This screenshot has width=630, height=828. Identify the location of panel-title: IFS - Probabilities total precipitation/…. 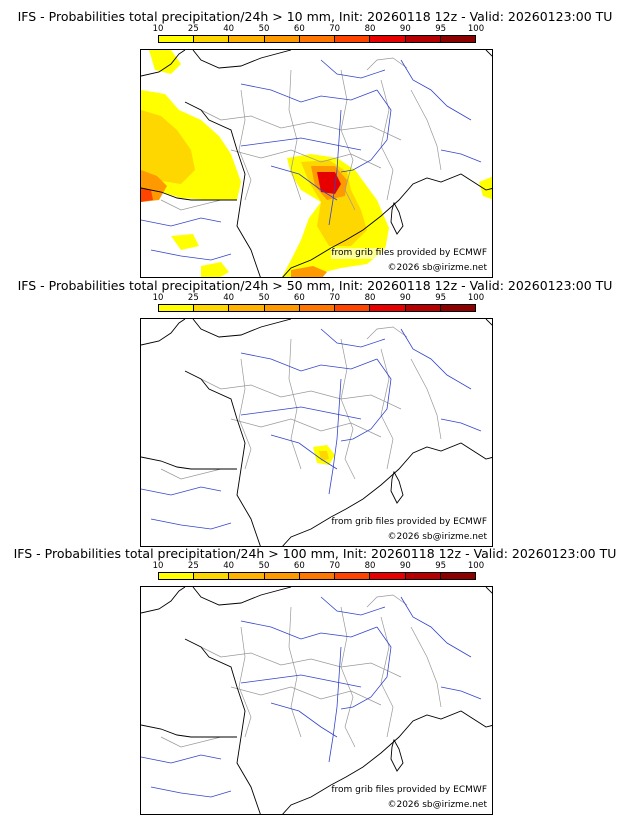
(315, 285).